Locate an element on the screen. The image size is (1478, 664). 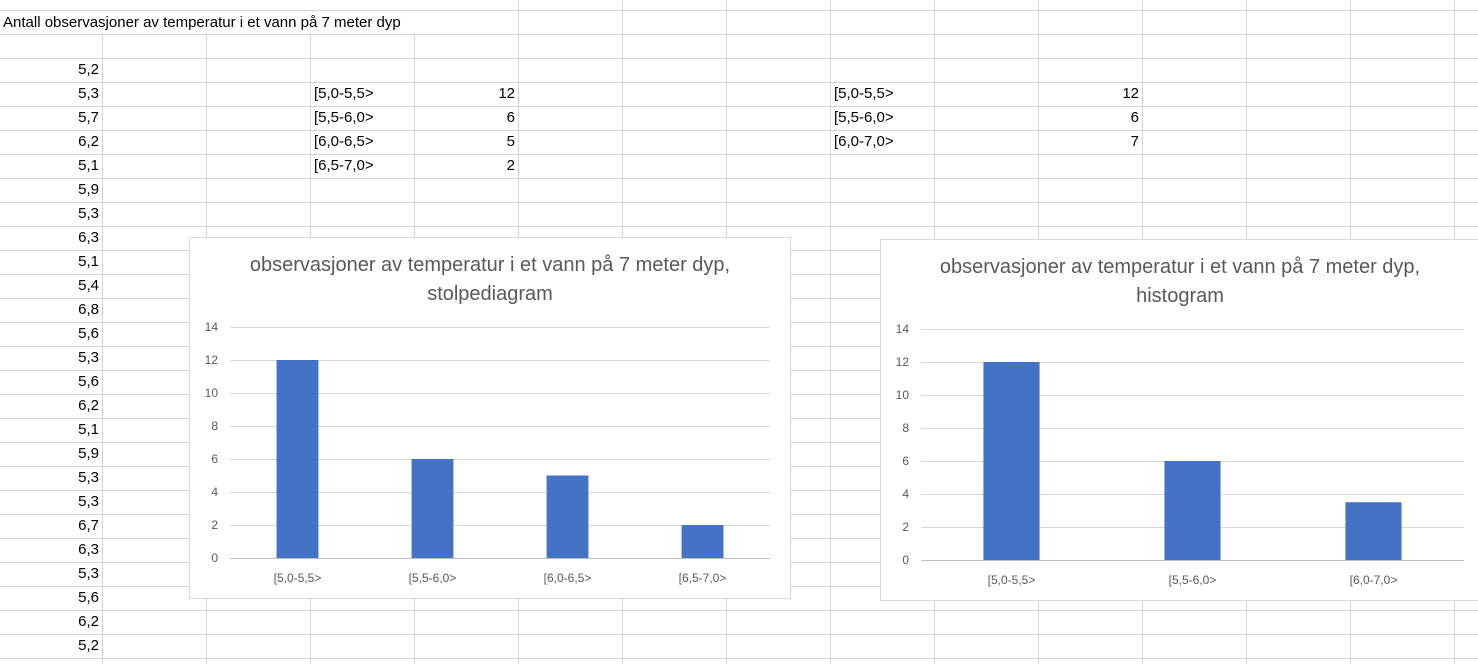
x-tick-label: [6,0-7,0> is located at coordinates (1374, 580).